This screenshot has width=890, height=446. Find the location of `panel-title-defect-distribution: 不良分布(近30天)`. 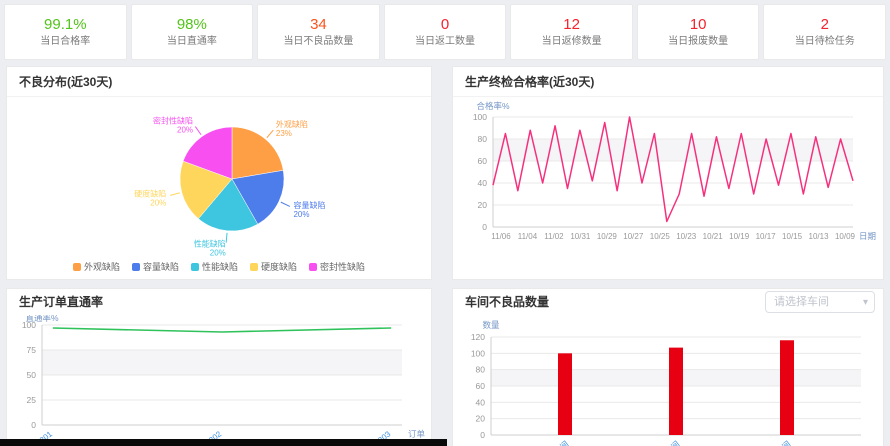

panel-title-defect-distribution: 不良分布(近30天) is located at coordinates (219, 82).